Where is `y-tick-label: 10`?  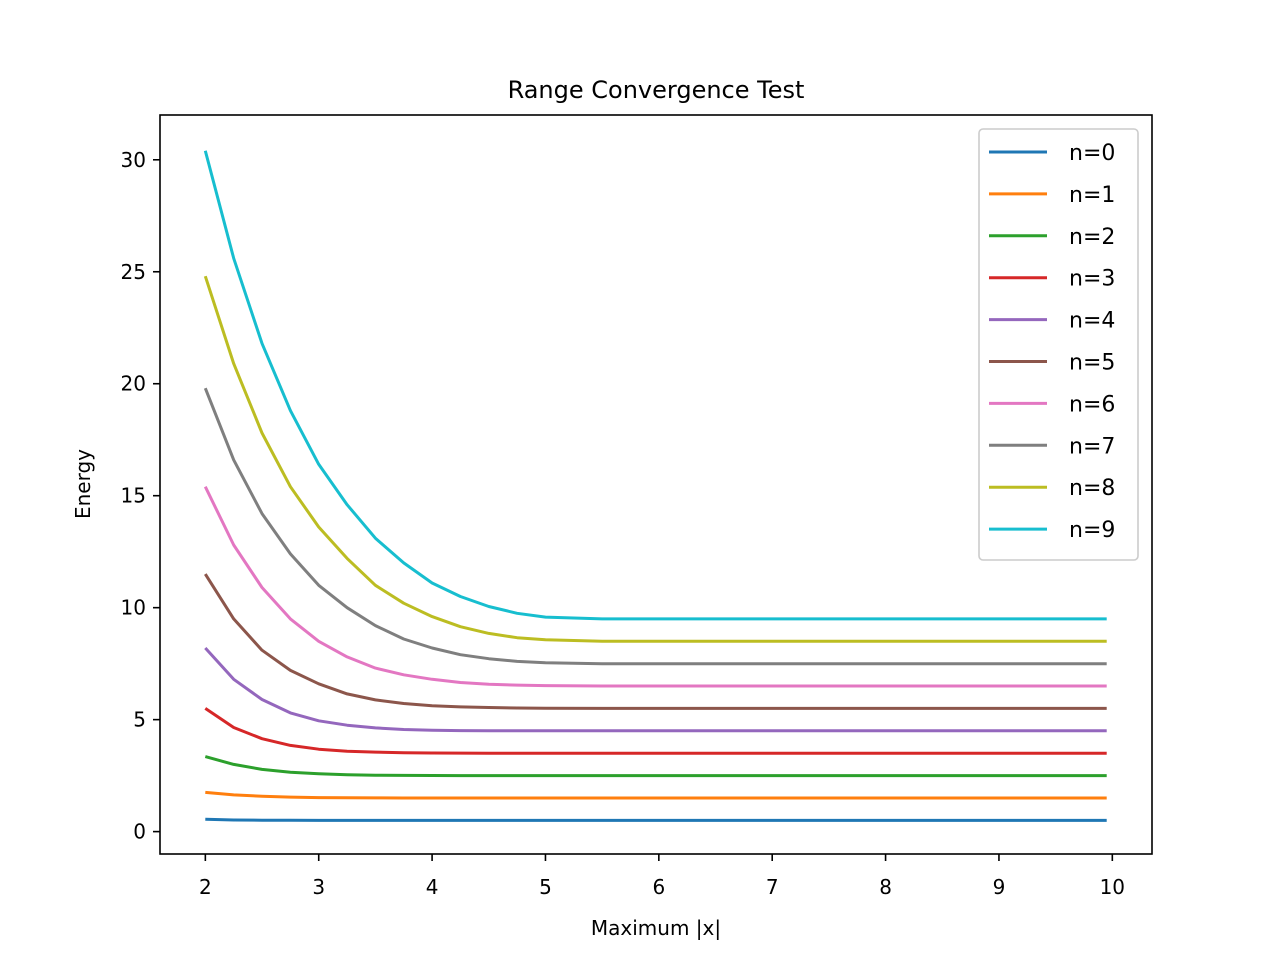
y-tick-label: 10 is located at coordinates (133, 608).